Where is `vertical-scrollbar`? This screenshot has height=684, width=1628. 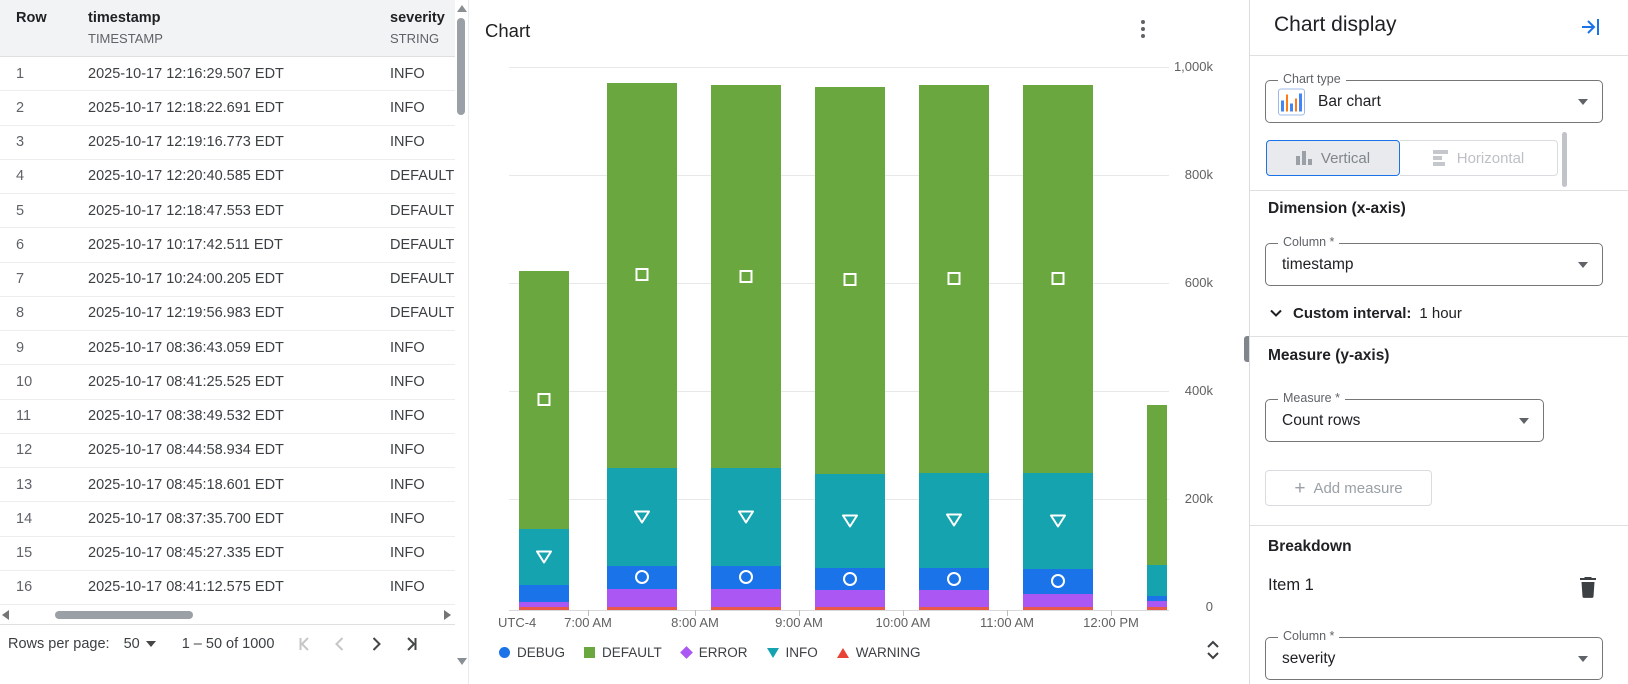 vertical-scrollbar is located at coordinates (461, 336).